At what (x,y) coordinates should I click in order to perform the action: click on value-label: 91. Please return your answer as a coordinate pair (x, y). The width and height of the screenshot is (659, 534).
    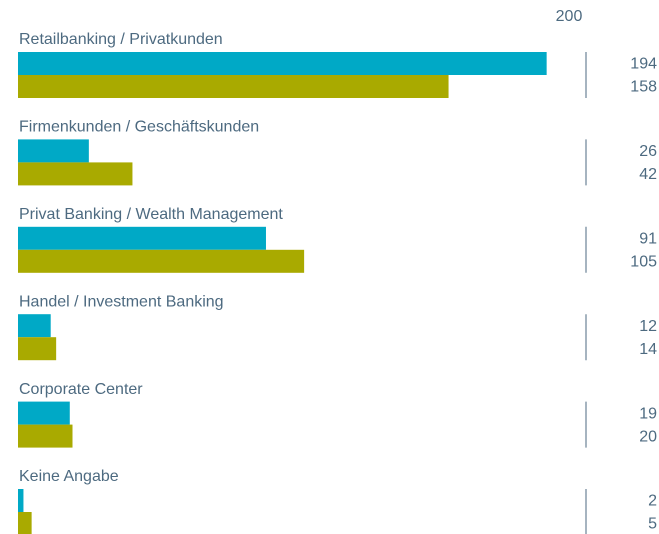
    Looking at the image, I should click on (648, 239).